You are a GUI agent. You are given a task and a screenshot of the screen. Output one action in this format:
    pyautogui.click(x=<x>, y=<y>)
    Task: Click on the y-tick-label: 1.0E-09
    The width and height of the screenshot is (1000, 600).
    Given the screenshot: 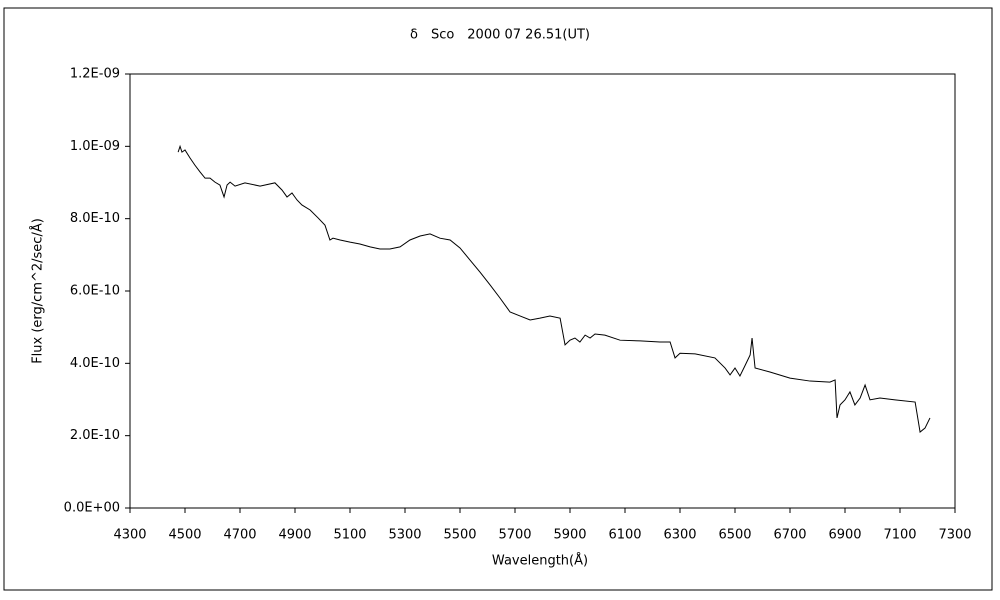 What is the action you would take?
    pyautogui.click(x=95, y=146)
    